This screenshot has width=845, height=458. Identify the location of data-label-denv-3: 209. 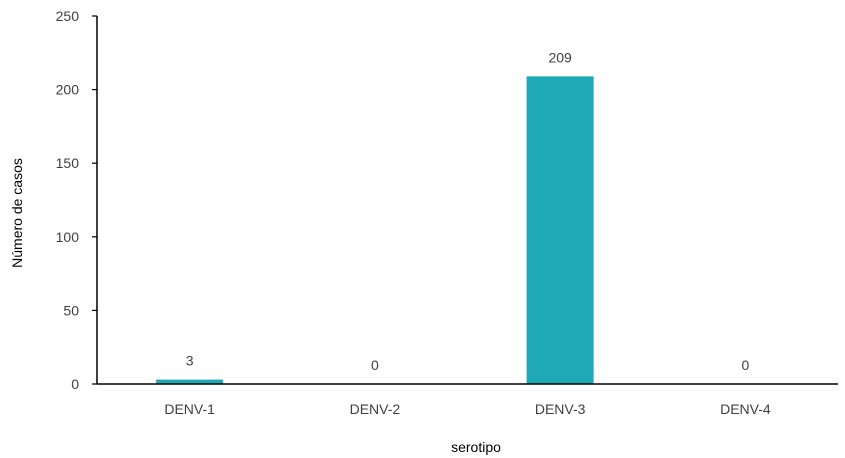
(560, 57).